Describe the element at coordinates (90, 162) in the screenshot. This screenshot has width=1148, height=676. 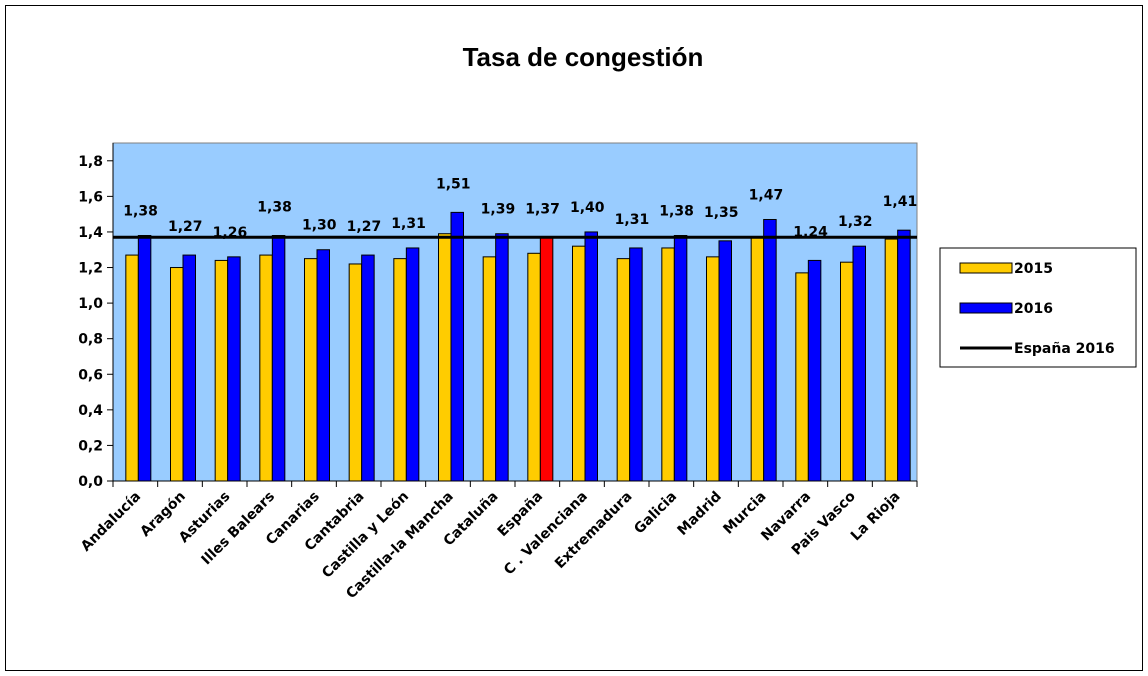
I see `y-tick-label: 1,8` at that location.